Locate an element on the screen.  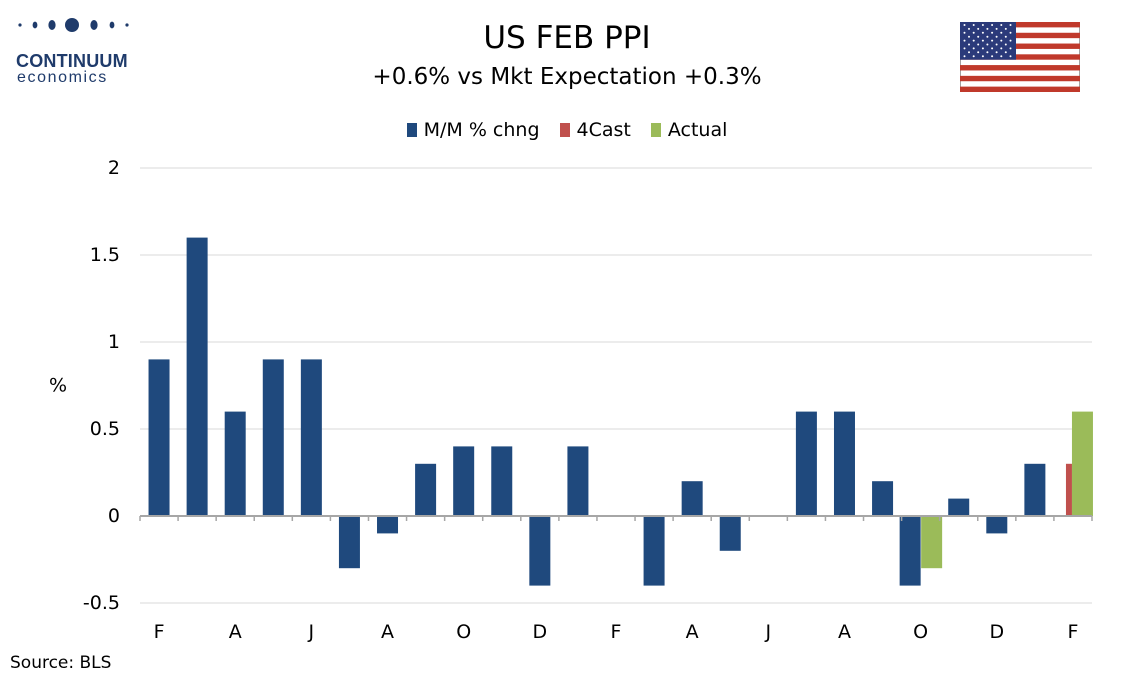
legend-swatch-mm is located at coordinates (411, 130).